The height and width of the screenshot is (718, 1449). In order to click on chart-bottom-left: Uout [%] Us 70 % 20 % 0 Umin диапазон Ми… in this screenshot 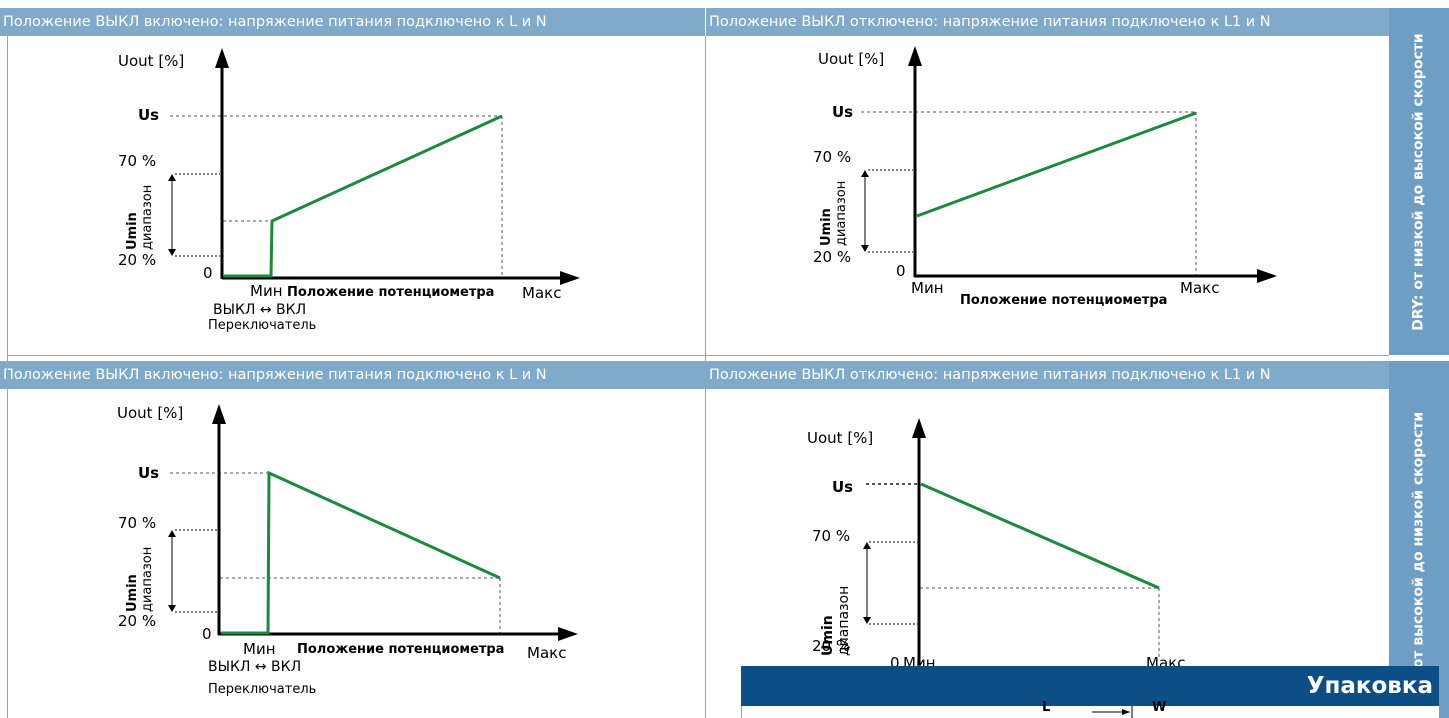, I will do `click(347, 550)`.